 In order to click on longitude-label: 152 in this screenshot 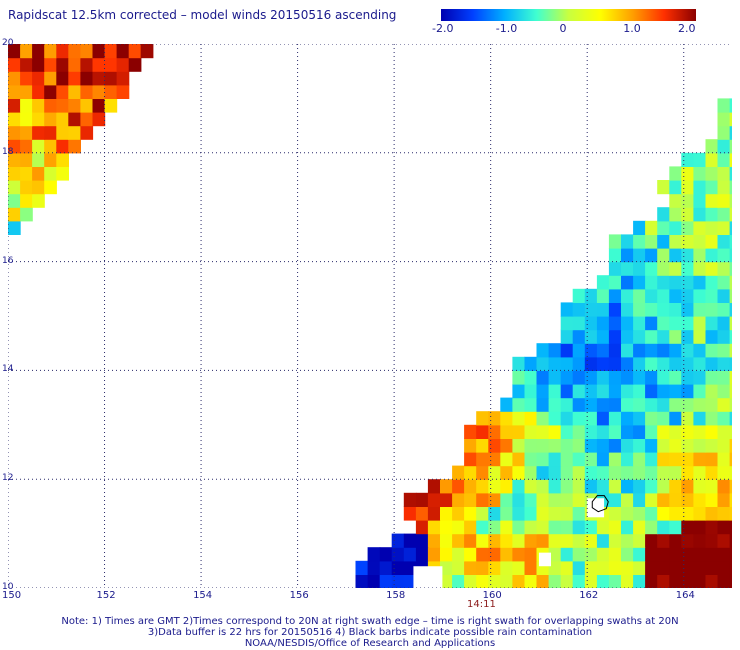, I will do `click(106, 595)`.